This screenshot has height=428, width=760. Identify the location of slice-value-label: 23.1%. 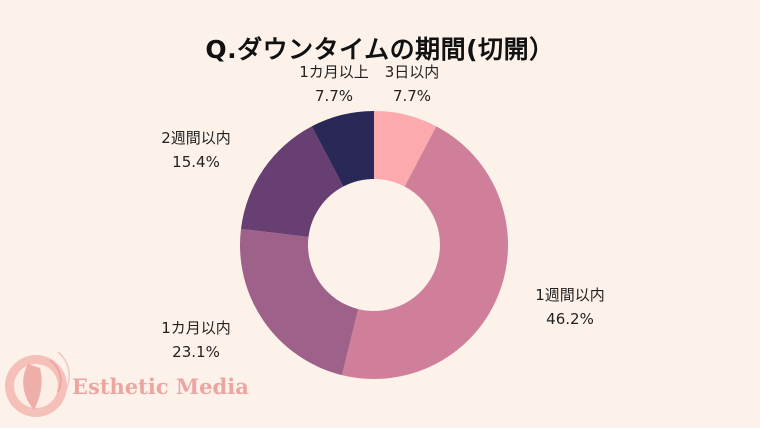
(196, 352).